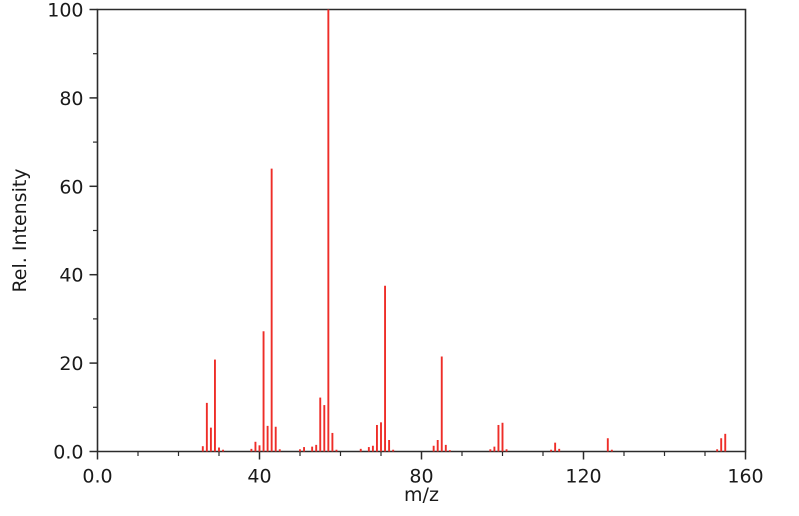 The width and height of the screenshot is (799, 516). I want to click on y-tick-label: 40, so click(71, 276).